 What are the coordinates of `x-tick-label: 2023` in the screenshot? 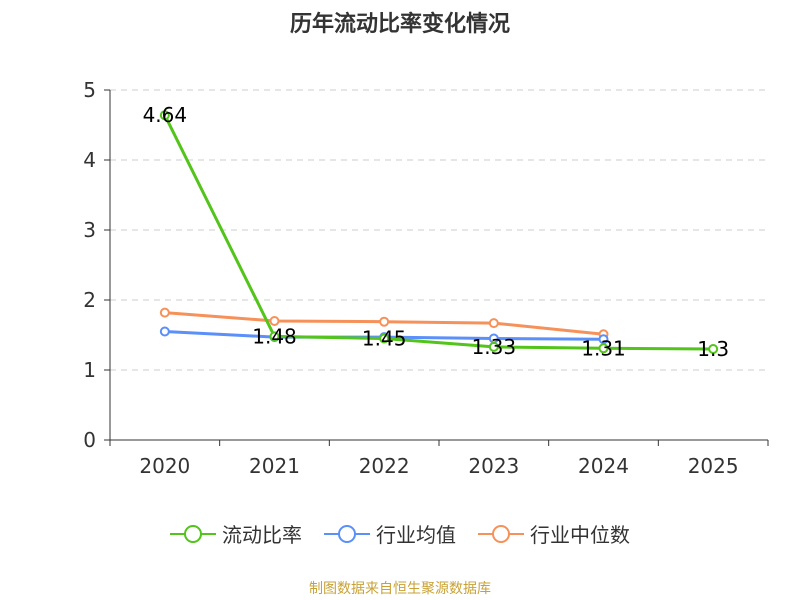 It's located at (493, 466).